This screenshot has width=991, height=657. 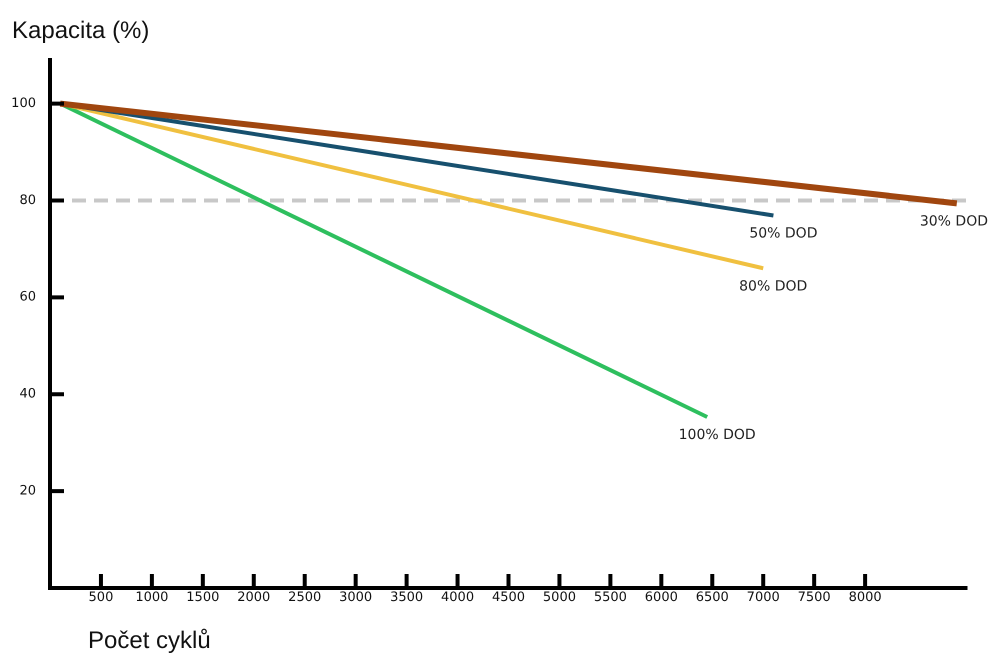 What do you see at coordinates (610, 598) in the screenshot?
I see `x-tick-label: 5500` at bounding box center [610, 598].